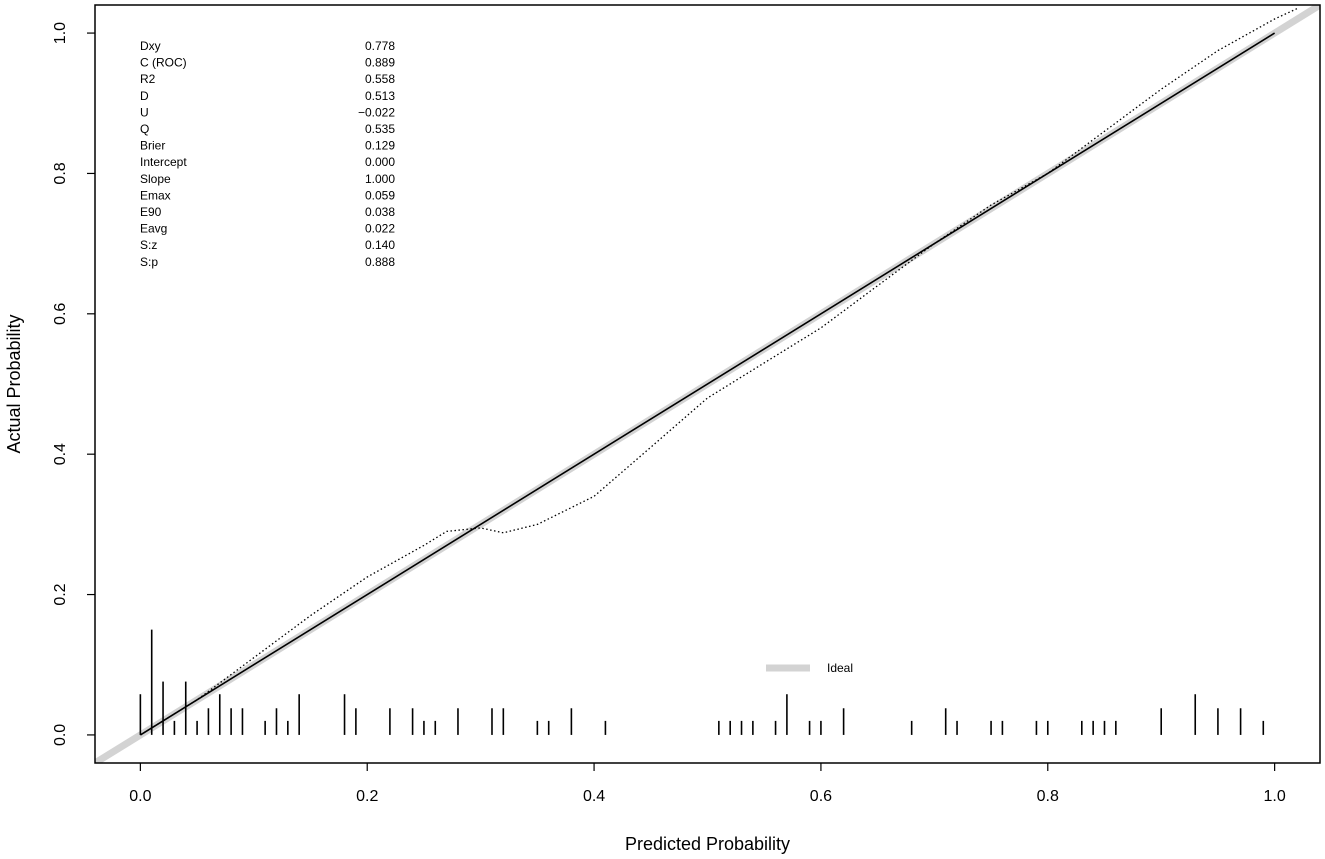 This screenshot has width=1325, height=859. What do you see at coordinates (809, 668) in the screenshot?
I see `legend: Ideal` at bounding box center [809, 668].